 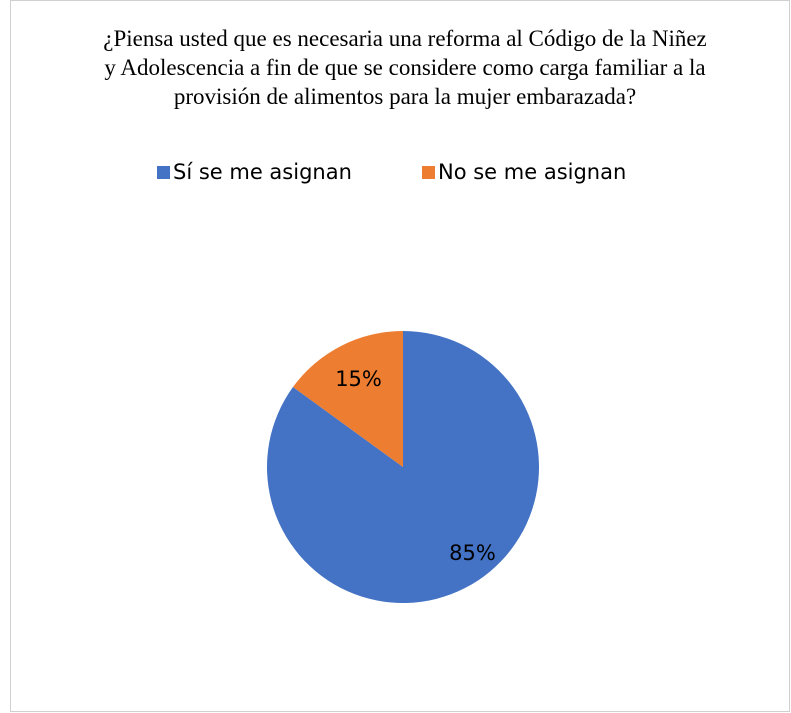 What do you see at coordinates (262, 172) in the screenshot?
I see `legend-label: Sí se me asignan` at bounding box center [262, 172].